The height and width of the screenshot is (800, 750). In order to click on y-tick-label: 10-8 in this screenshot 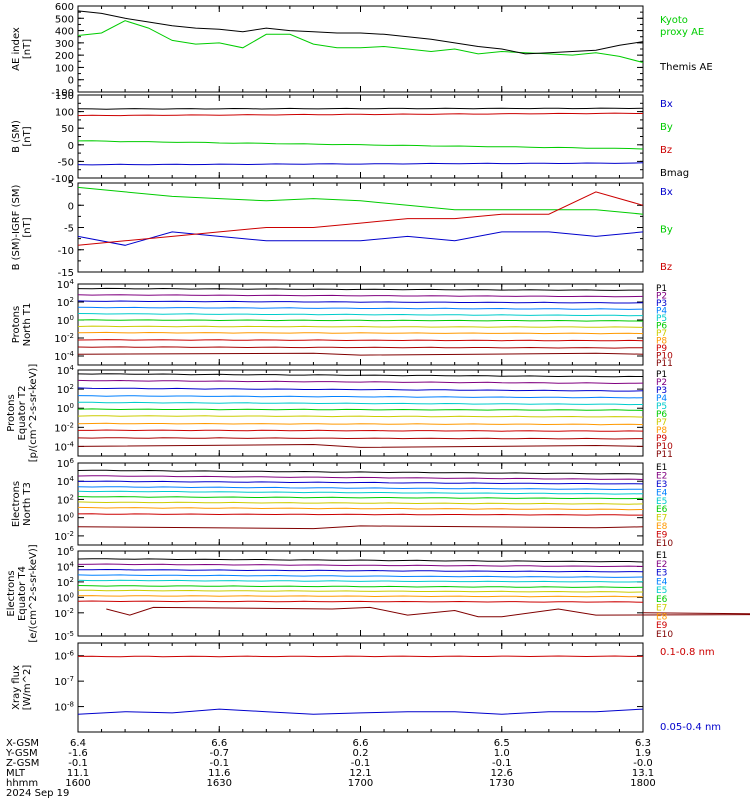, I will do `click(64, 707)`.